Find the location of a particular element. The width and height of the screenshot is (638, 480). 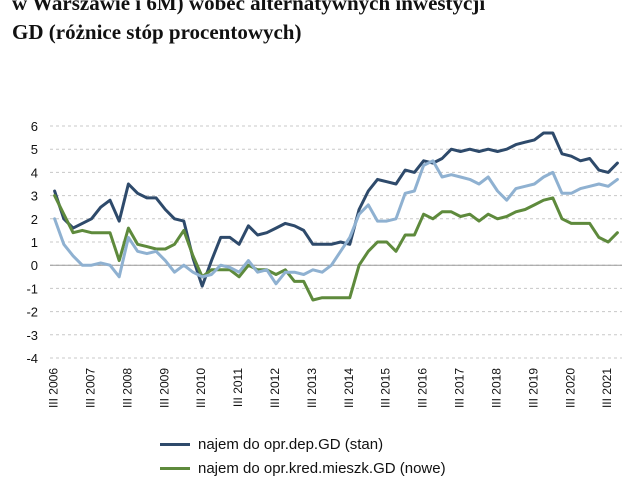

x-tick-label: III 2016 is located at coordinates (423, 388).